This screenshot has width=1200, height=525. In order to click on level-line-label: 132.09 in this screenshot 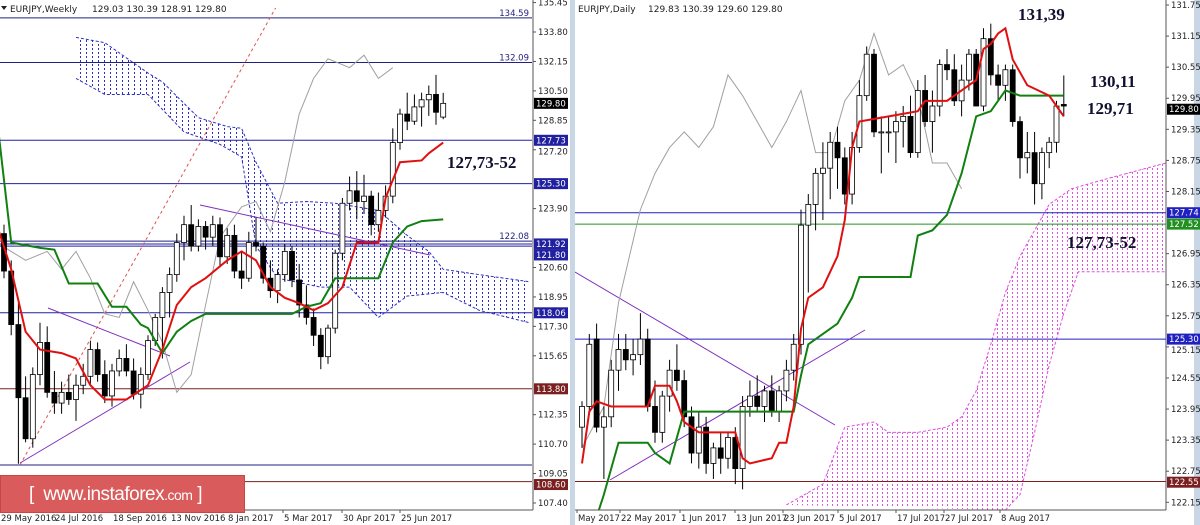, I will do `click(514, 59)`.